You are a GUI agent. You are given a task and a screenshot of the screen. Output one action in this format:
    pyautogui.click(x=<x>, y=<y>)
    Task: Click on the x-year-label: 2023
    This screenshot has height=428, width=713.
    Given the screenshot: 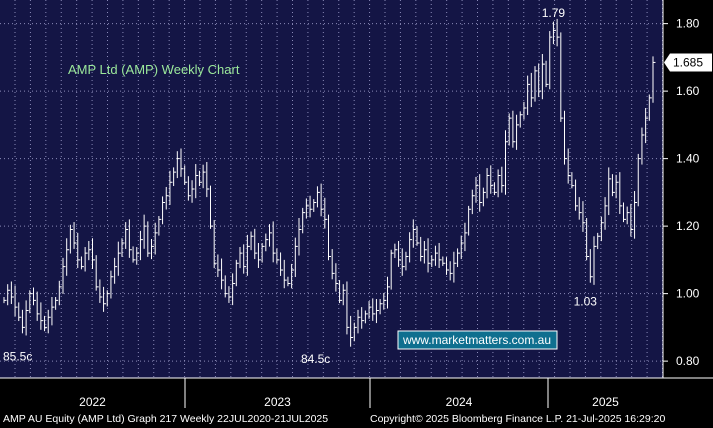 What is the action you would take?
    pyautogui.click(x=277, y=402)
    